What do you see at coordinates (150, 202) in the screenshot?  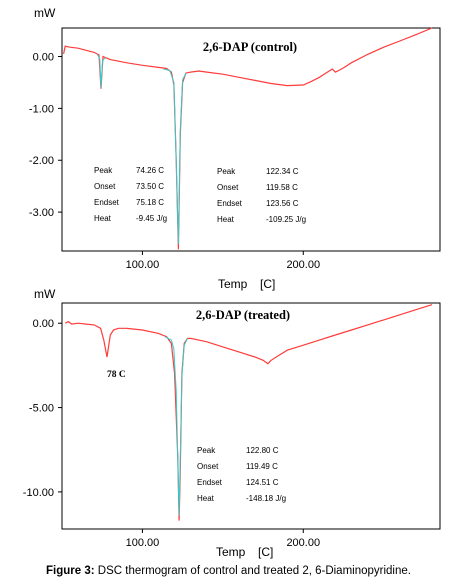 I see `readout-value: 75.18 C` at bounding box center [150, 202].